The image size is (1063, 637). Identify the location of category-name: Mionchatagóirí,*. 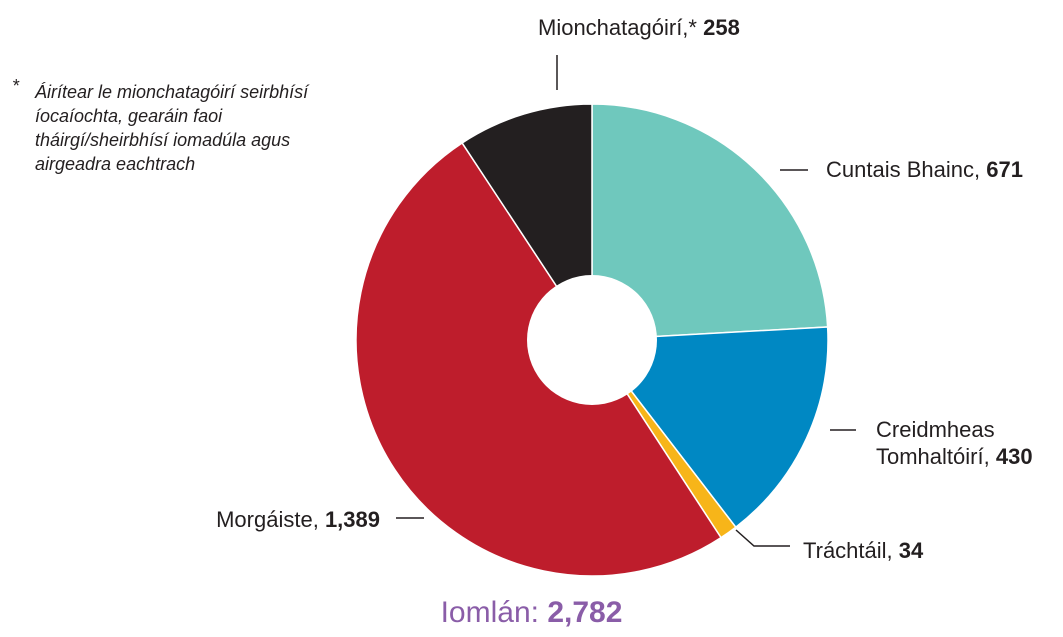
(617, 27).